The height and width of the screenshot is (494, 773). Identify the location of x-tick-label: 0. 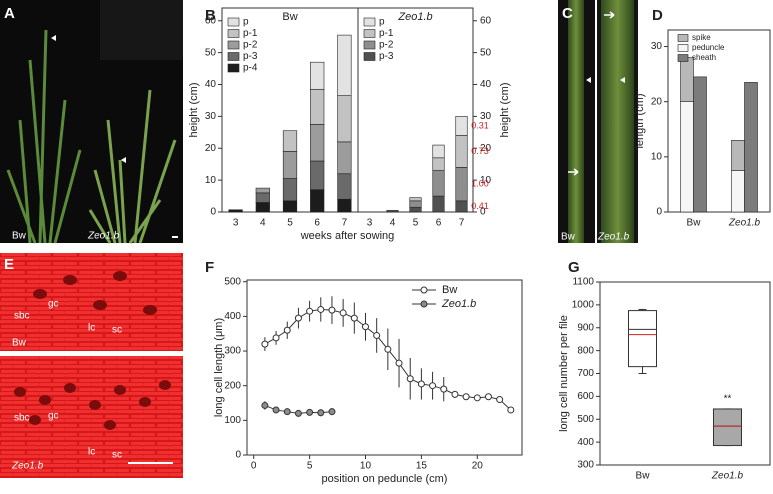
(254, 466).